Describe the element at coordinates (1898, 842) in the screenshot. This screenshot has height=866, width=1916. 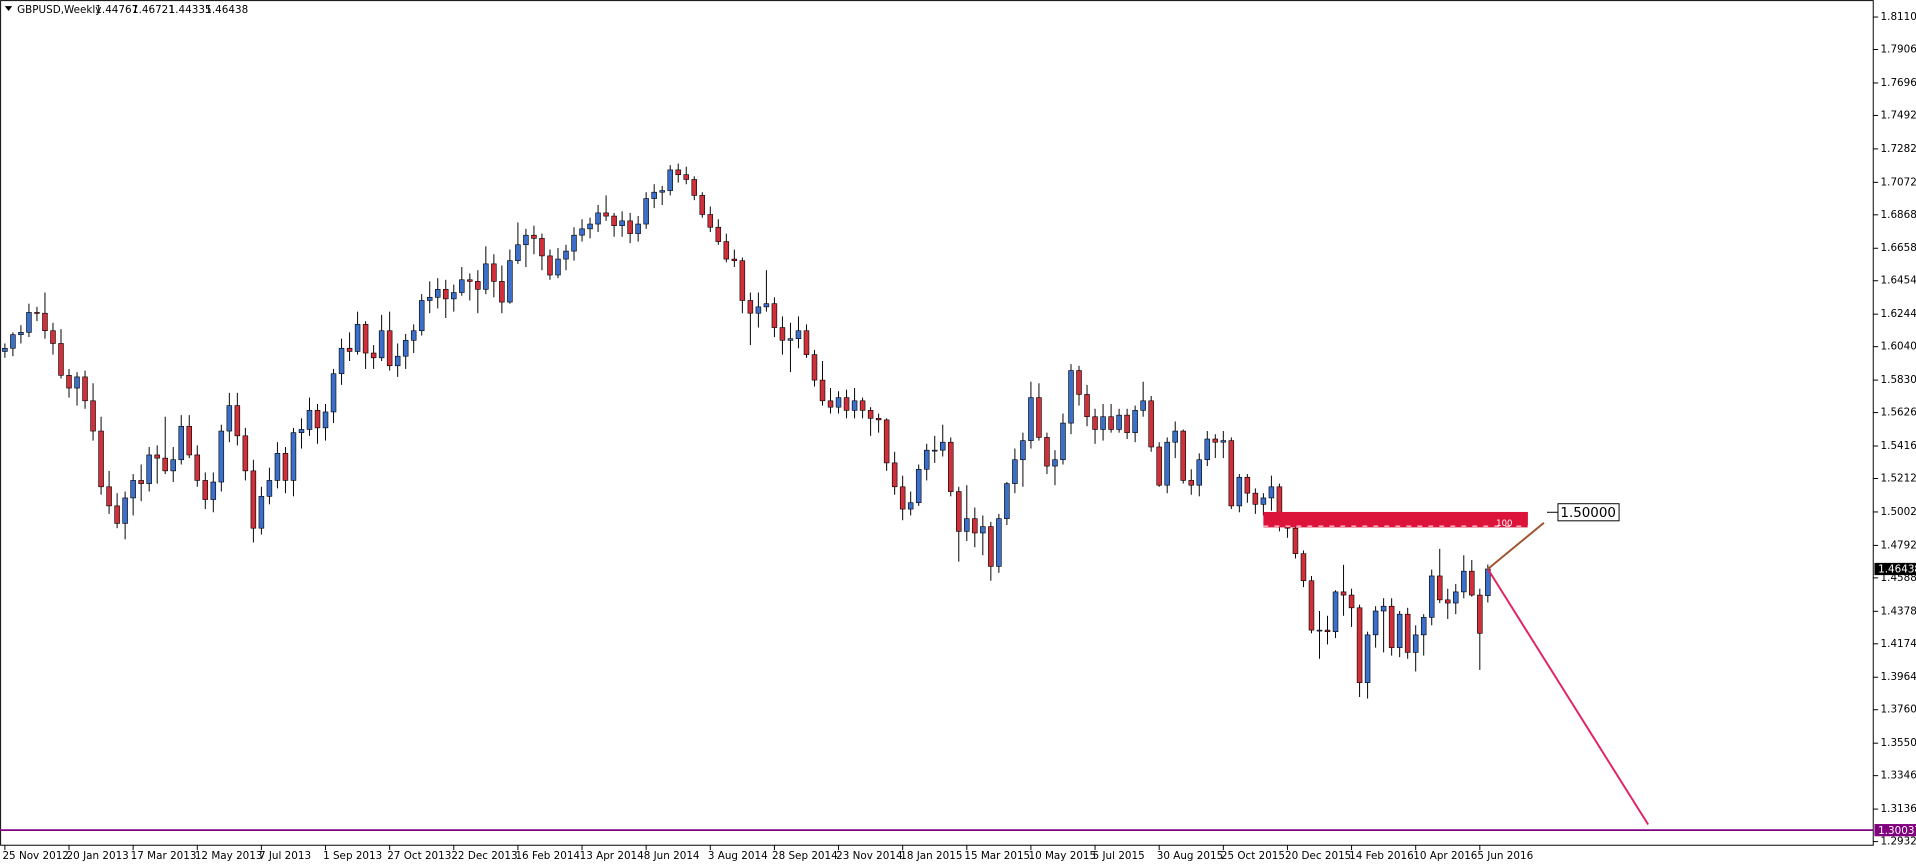
I see `y-tick-label: 1.29320` at that location.